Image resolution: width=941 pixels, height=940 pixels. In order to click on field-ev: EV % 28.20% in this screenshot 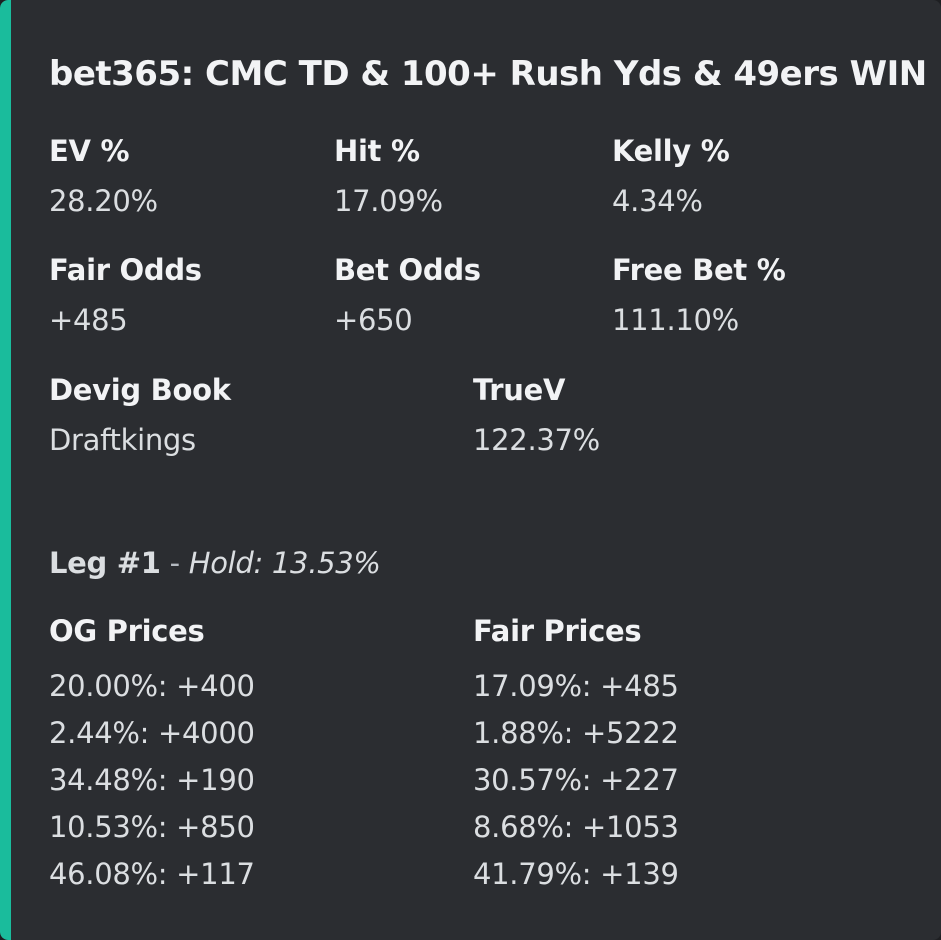, I will do `click(103, 176)`.